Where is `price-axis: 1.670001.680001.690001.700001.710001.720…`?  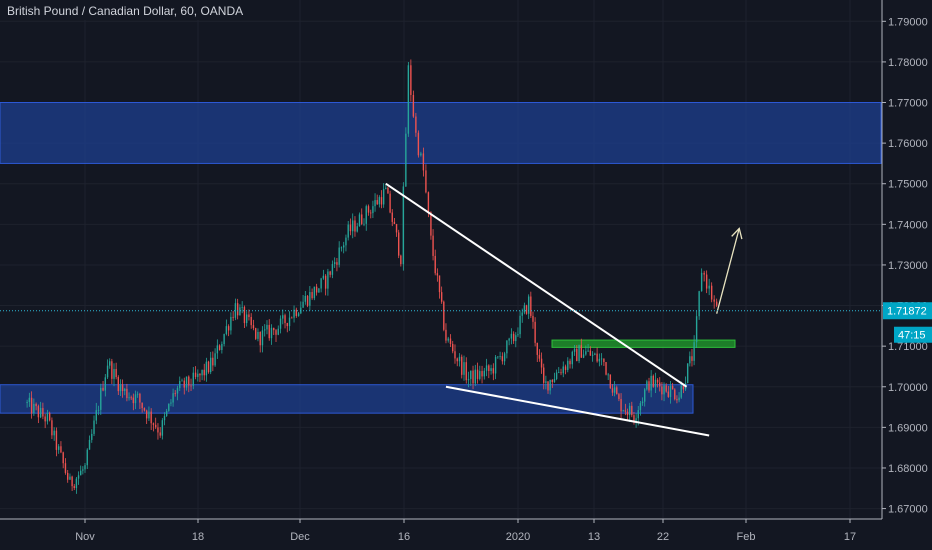 price-axis: 1.670001.680001.690001.700001.710001.720… is located at coordinates (905, 266).